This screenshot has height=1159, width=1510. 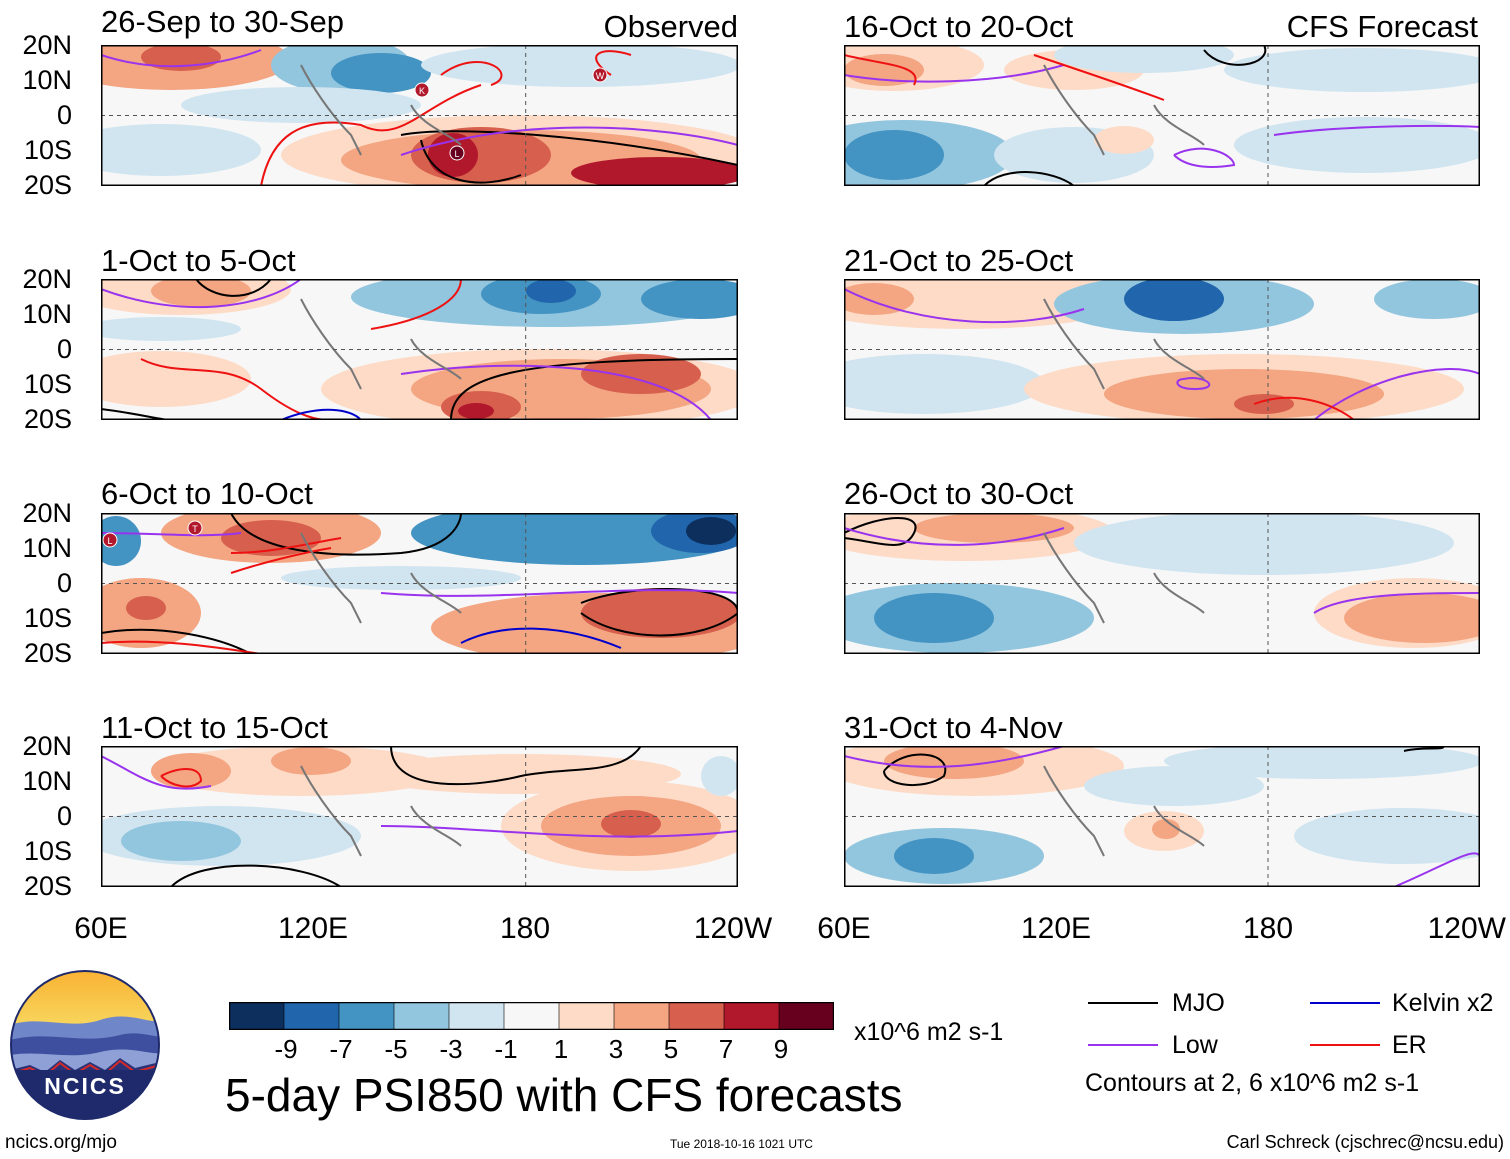 What do you see at coordinates (671, 1049) in the screenshot?
I see `colorbar-label: 5` at bounding box center [671, 1049].